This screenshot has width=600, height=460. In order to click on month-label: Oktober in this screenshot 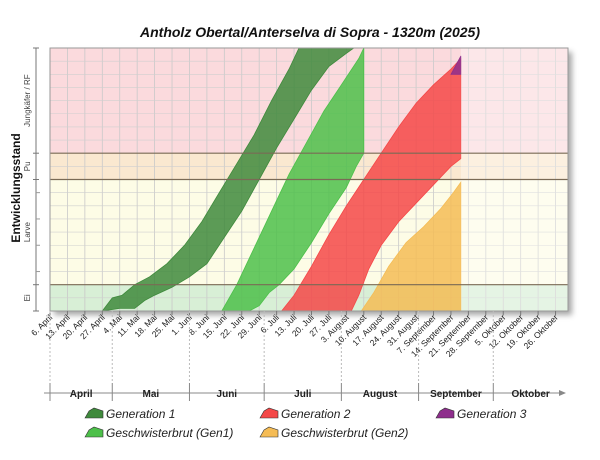, I will do `click(530, 394)`.